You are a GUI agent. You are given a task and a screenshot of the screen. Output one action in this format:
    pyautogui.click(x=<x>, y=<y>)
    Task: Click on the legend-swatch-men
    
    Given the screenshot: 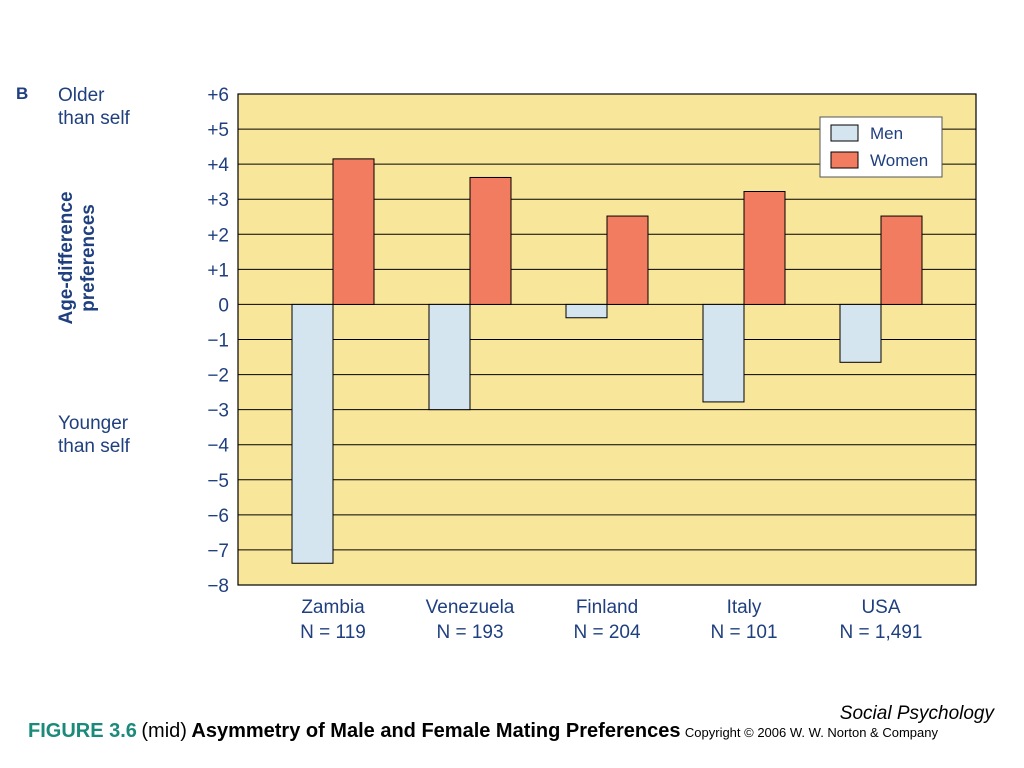 What is the action you would take?
    pyautogui.click(x=844, y=133)
    